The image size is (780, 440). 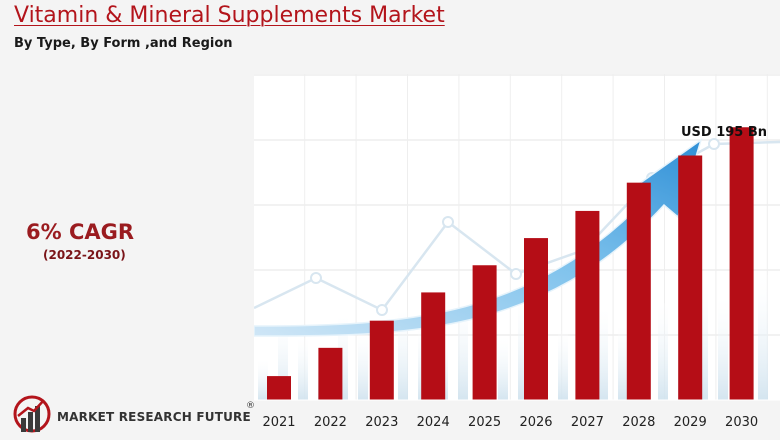 I want to click on x-axis-labels: 2021 2022 2023 2024 2025 2026 2027 2028 2029 2030, so click(x=510, y=422).